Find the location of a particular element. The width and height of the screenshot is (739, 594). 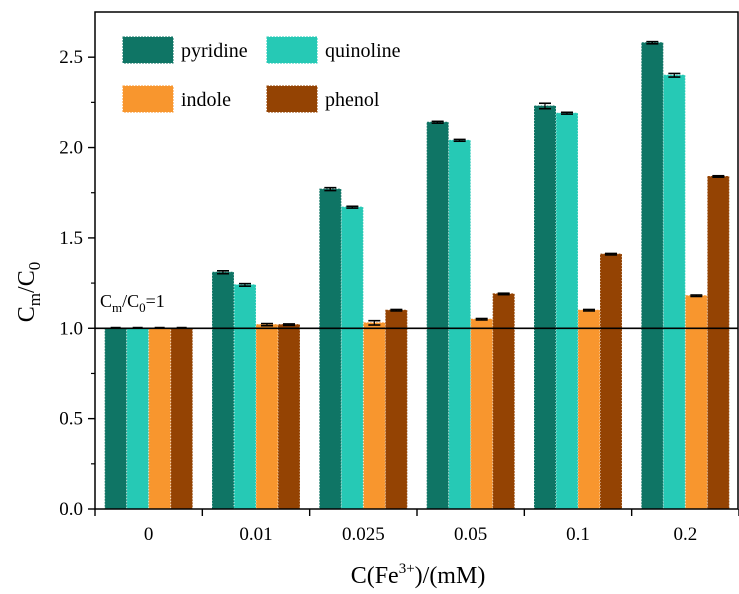

bar-quinoline-0.05 is located at coordinates (459, 324).